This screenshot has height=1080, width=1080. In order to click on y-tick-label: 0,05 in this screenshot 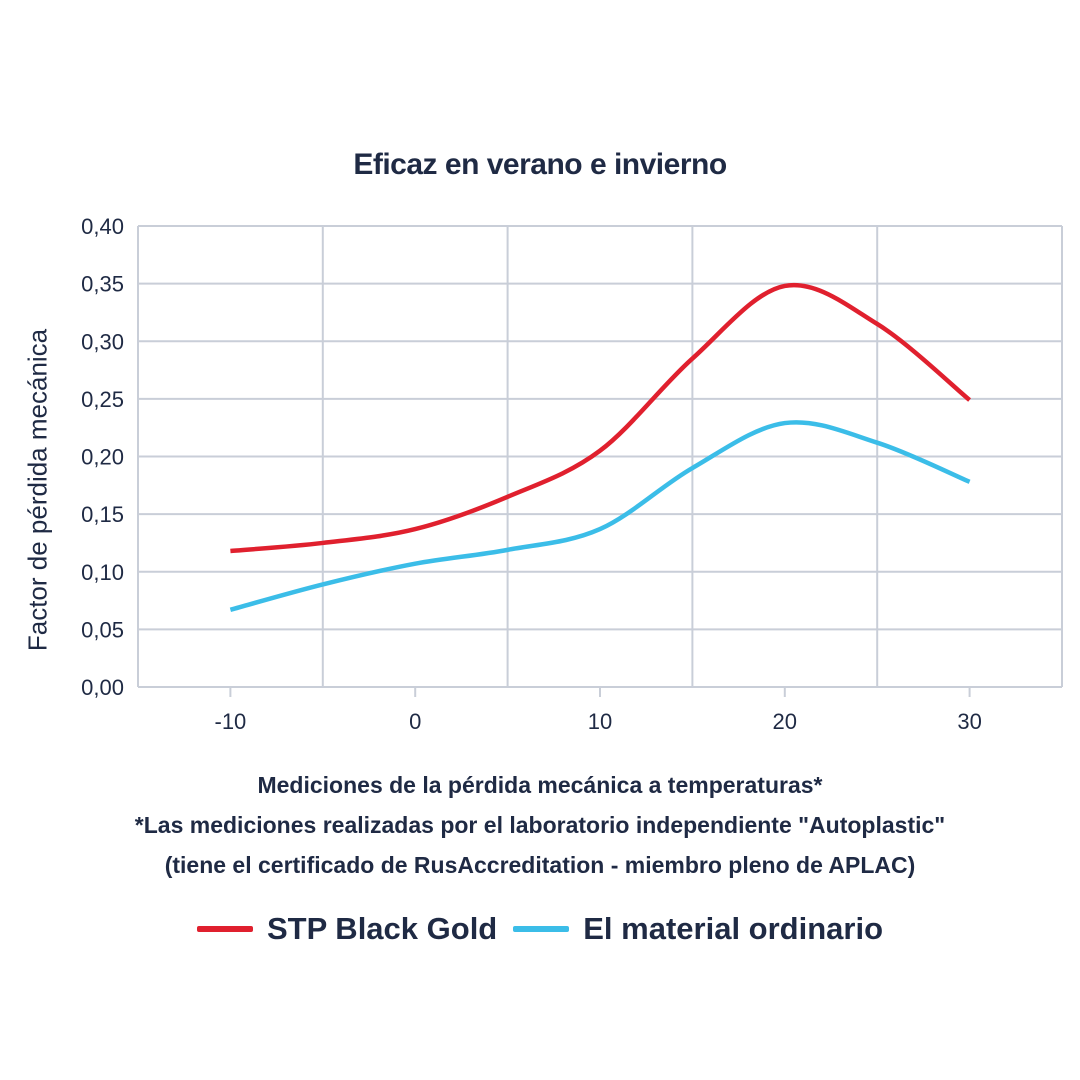, I will do `click(102, 629)`.